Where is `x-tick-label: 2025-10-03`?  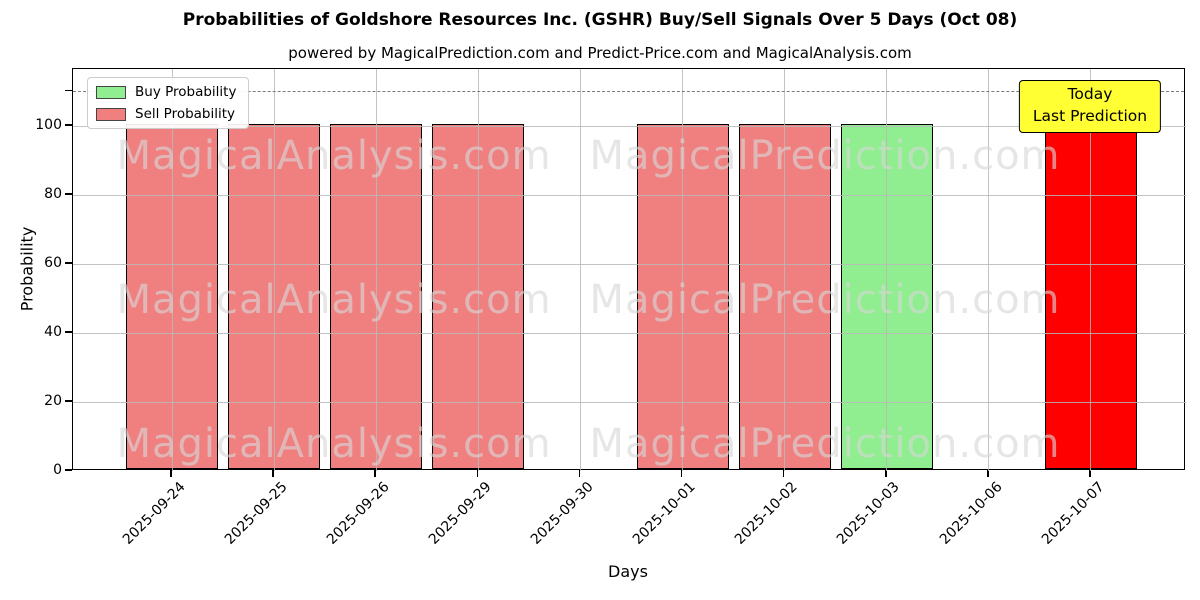 x-tick-label: 2025-10-03 is located at coordinates (869, 513).